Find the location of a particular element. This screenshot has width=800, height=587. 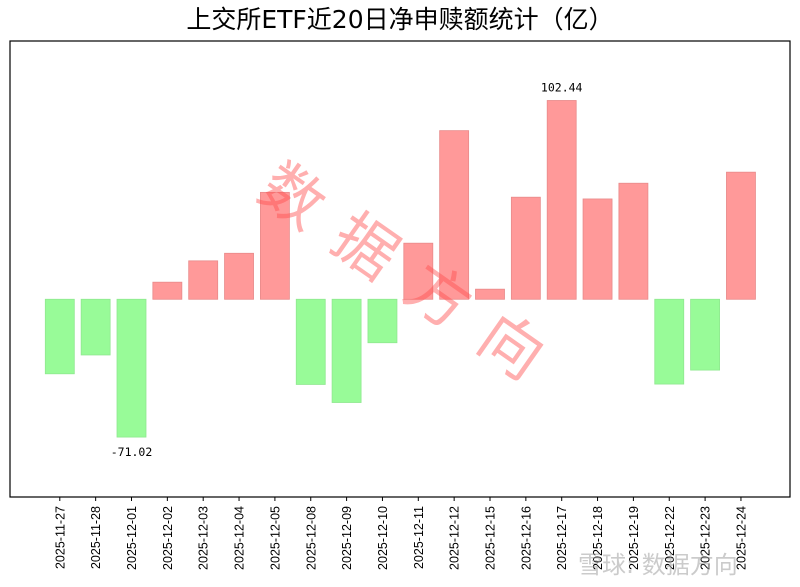

x-tick-label: 2025-12-24 is located at coordinates (741, 538).